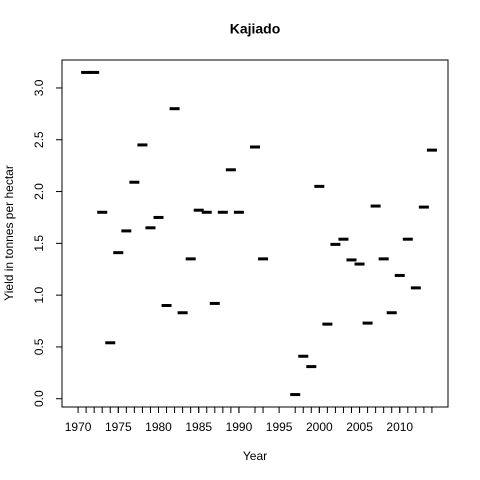  I want to click on y-axis-label: Yield in tonnes per hectar, so click(9, 233).